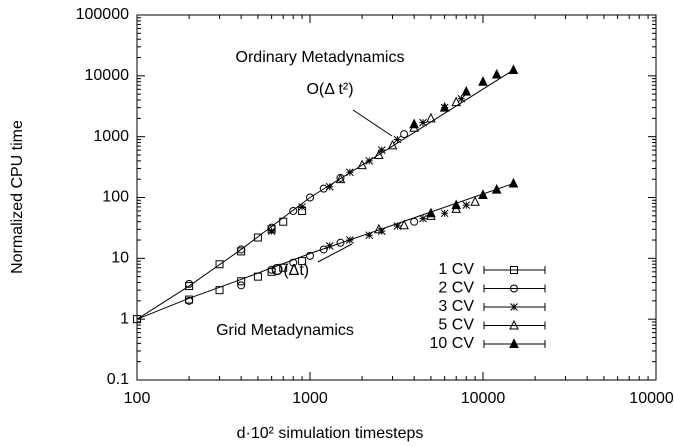  Describe the element at coordinates (330, 433) in the screenshot. I see `x-axis-label: d·10² simulation timesteps` at that location.